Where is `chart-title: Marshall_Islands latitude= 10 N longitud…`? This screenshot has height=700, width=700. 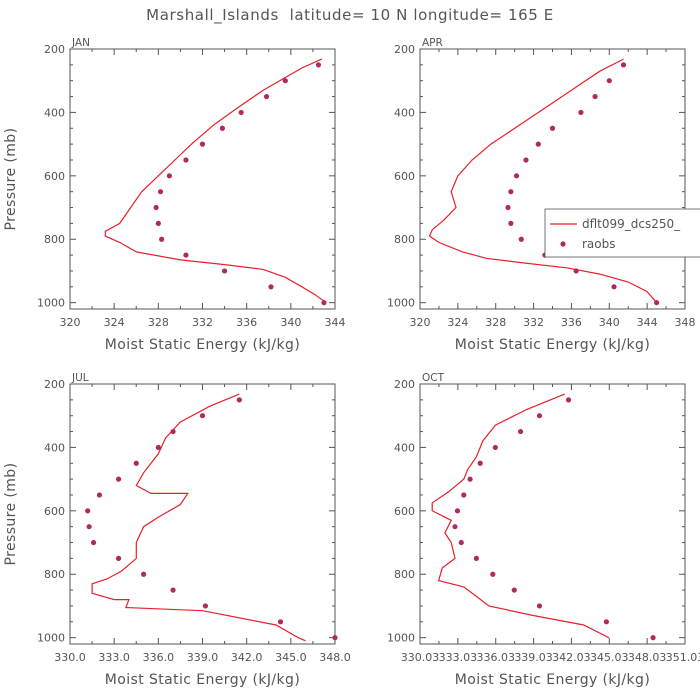
chart-title: Marshall_Islands latitude= 10 N longitud… is located at coordinates (350, 15).